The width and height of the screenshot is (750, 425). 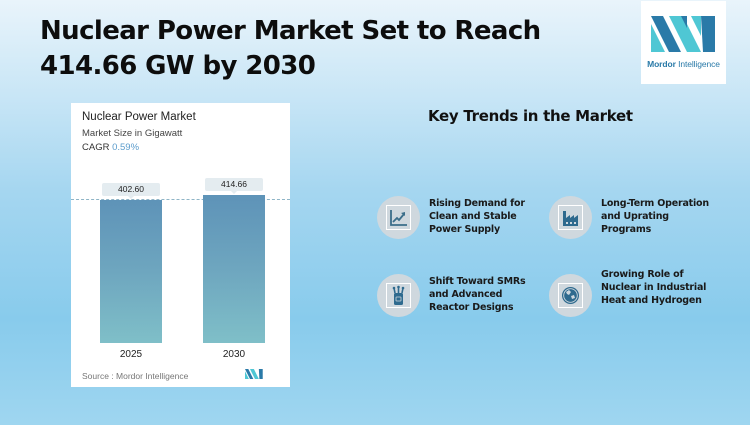 What do you see at coordinates (139, 117) in the screenshot?
I see `chart-title: Nuclear Power Market` at bounding box center [139, 117].